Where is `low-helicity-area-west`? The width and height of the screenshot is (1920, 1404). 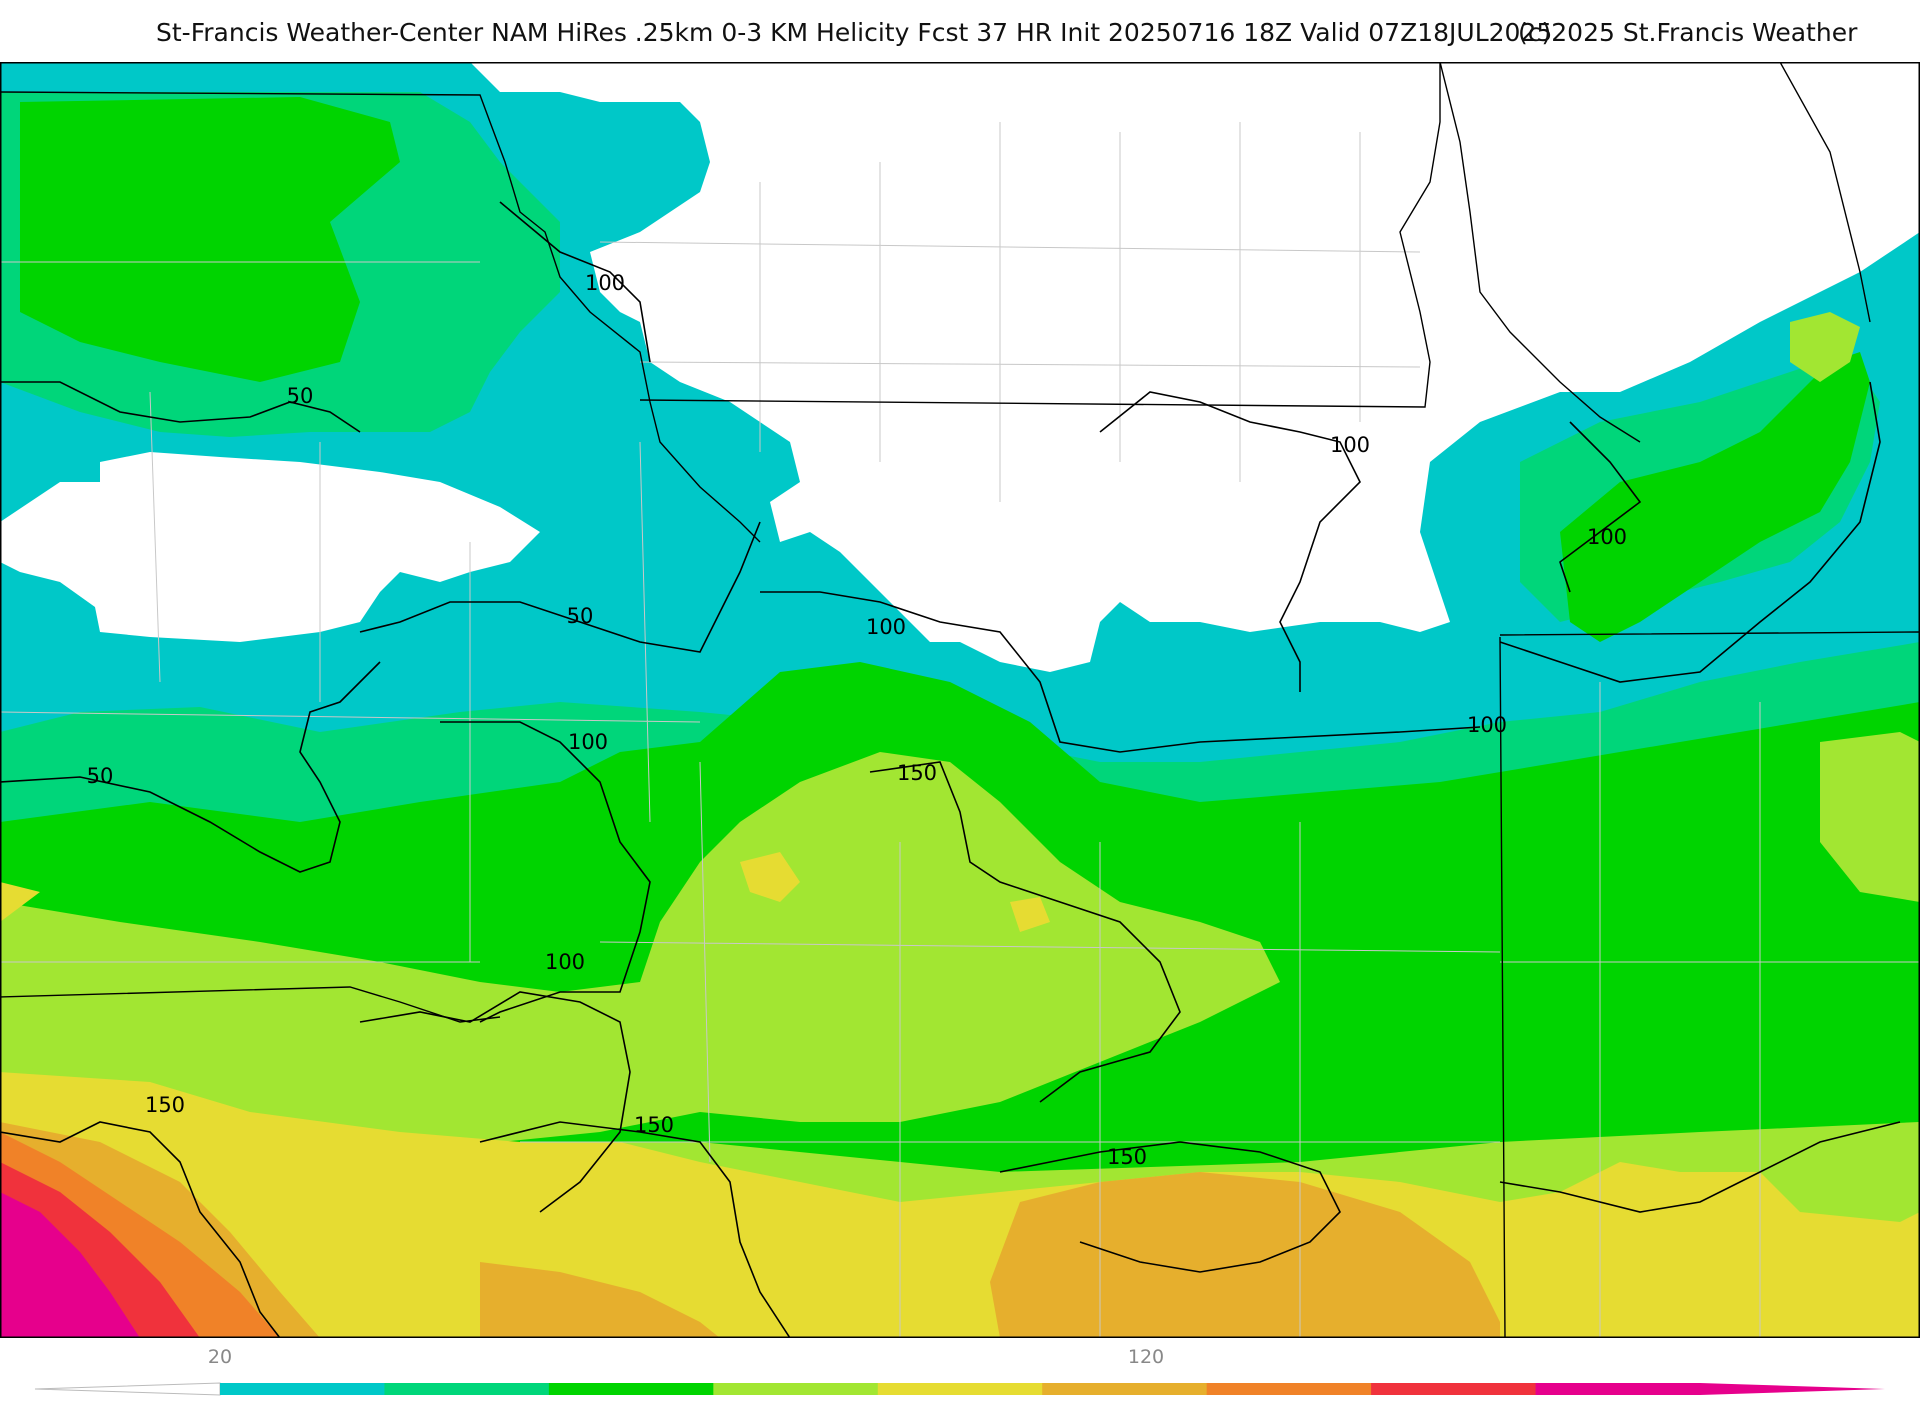
low-helicity-area-west is located at coordinates (270, 547).